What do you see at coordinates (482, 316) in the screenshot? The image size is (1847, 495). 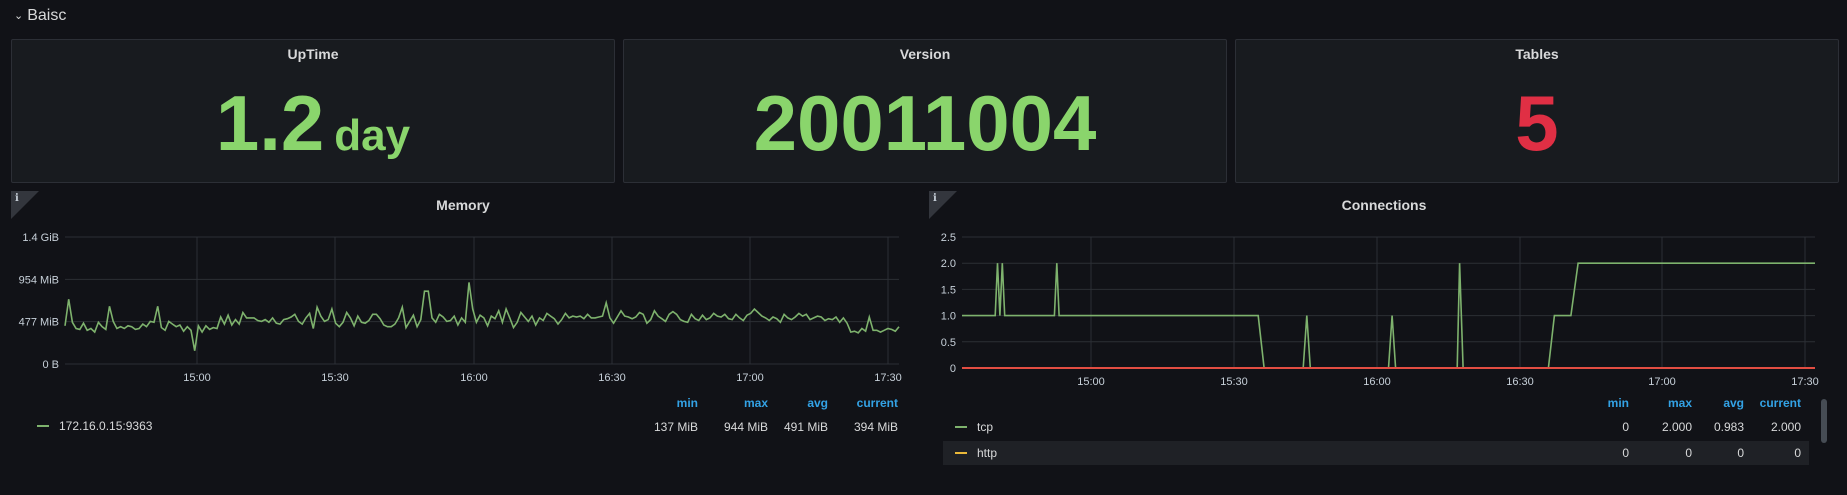 I see `series-line-memory` at bounding box center [482, 316].